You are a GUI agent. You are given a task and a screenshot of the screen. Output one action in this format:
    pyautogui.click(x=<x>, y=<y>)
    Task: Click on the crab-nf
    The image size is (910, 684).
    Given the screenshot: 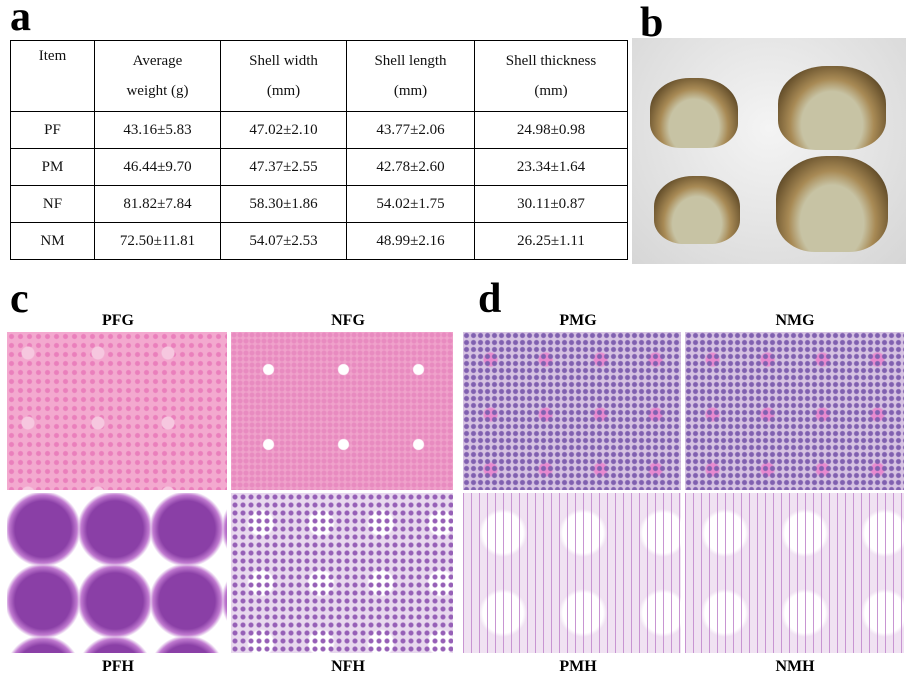 What is the action you would take?
    pyautogui.click(x=832, y=108)
    